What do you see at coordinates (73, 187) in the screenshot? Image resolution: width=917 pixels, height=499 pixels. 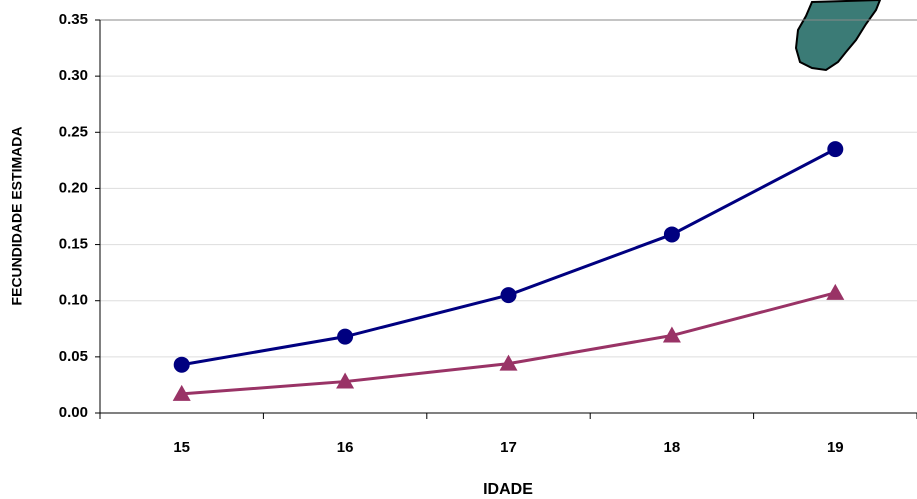 I see `y-tick-label: 0.20` at bounding box center [73, 187].